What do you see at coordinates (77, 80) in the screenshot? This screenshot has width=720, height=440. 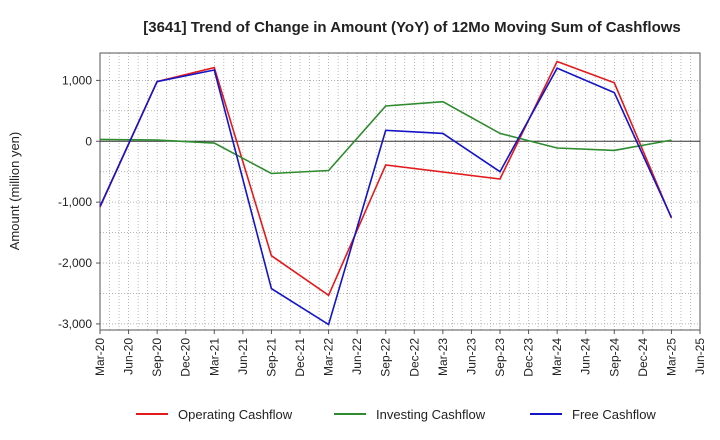 I see `y-tick-label: 1,000` at bounding box center [77, 80].